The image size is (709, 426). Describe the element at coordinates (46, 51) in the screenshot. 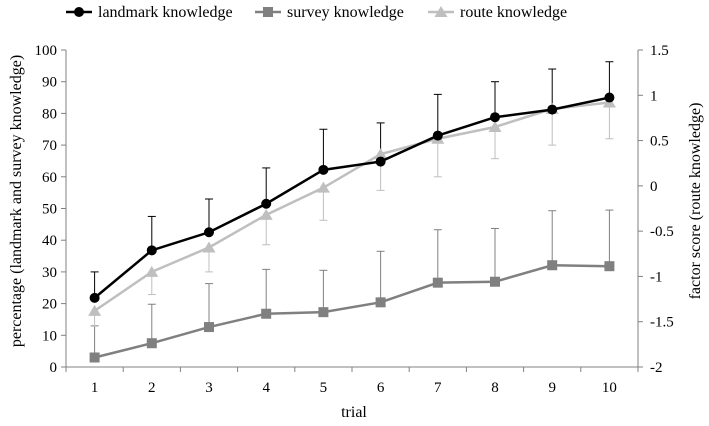

I see `y-tick-label: 100` at that location.